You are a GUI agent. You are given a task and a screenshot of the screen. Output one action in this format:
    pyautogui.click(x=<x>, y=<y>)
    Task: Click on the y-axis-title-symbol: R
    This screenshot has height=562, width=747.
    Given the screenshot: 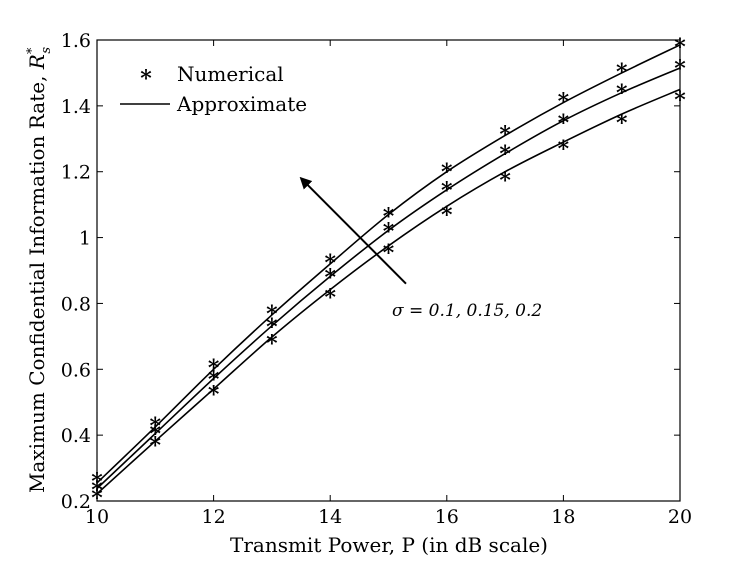 What is the action you would take?
    pyautogui.click(x=37, y=62)
    